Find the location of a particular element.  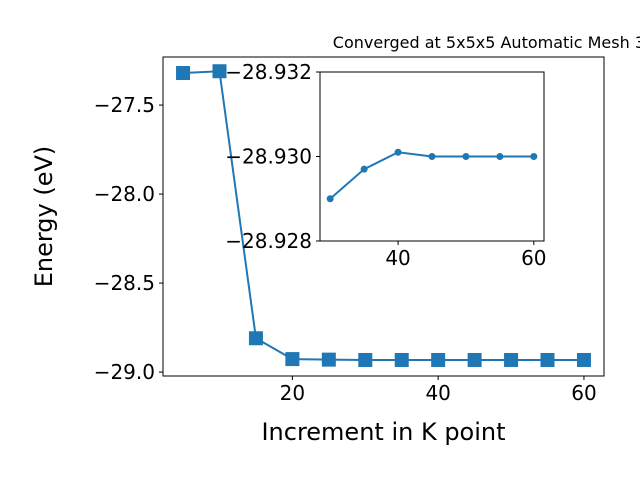

y-tick-label: −28.928 is located at coordinates (268, 241).